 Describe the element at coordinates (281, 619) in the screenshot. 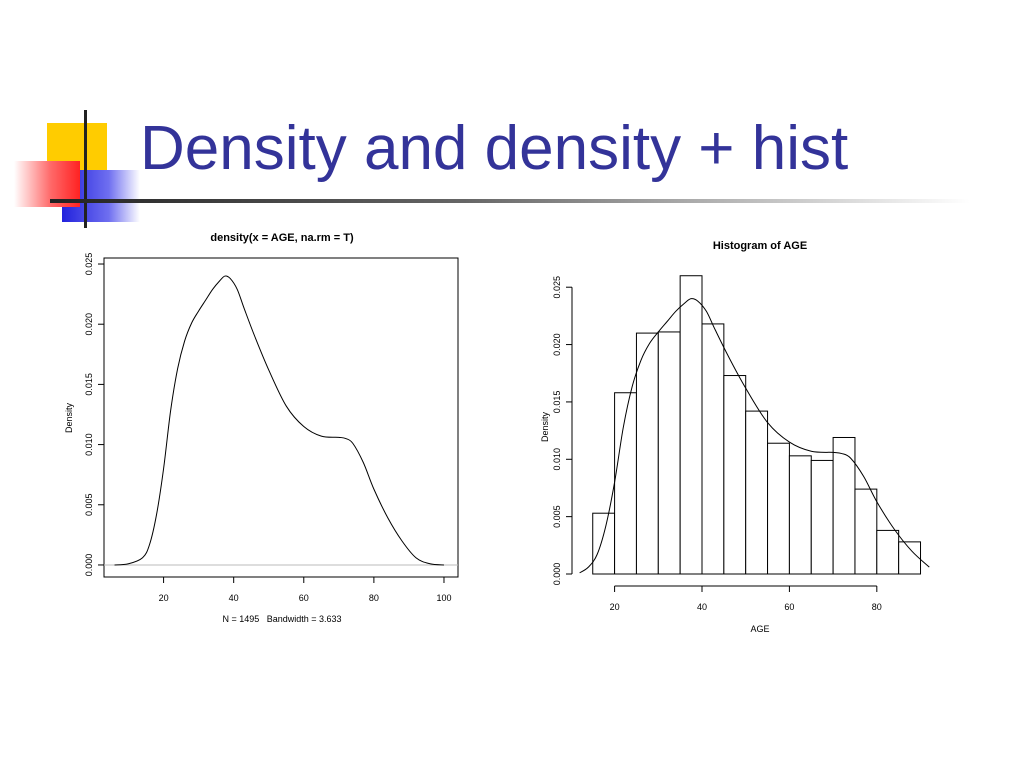

I see `density-x-label: N = 1495 Bandwidth = 3.633` at that location.